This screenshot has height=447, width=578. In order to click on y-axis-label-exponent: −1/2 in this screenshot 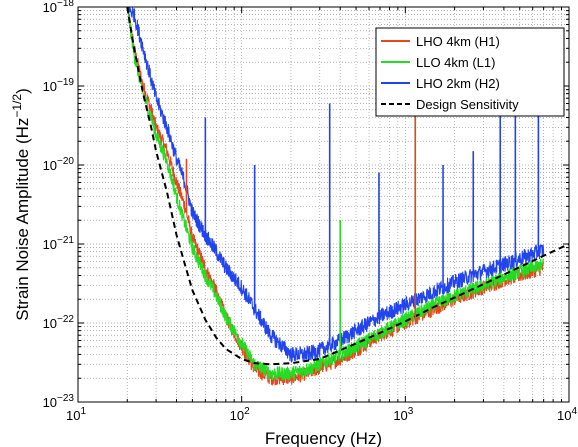, I will do `click(17, 106)`.